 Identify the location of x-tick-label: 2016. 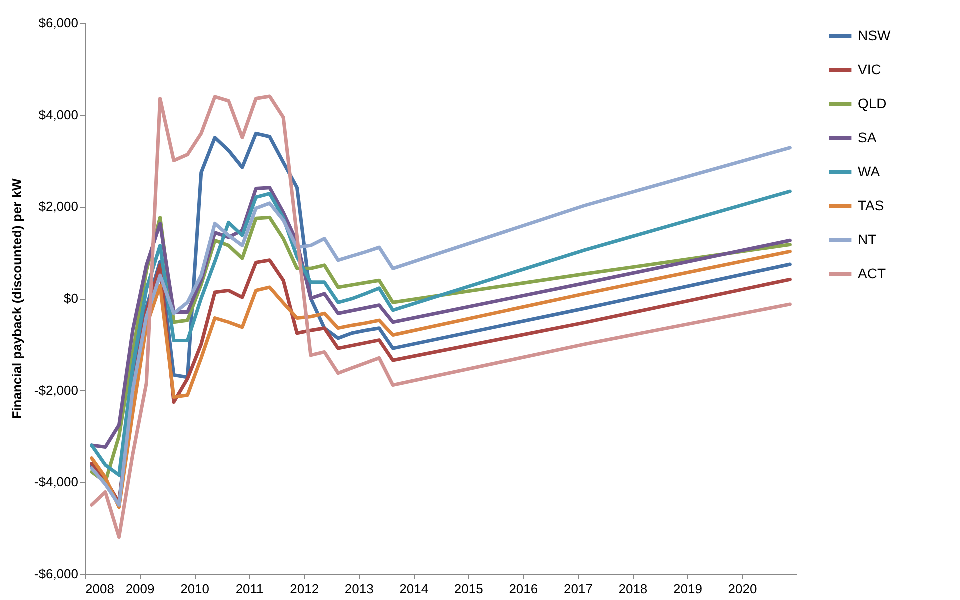
(523, 589).